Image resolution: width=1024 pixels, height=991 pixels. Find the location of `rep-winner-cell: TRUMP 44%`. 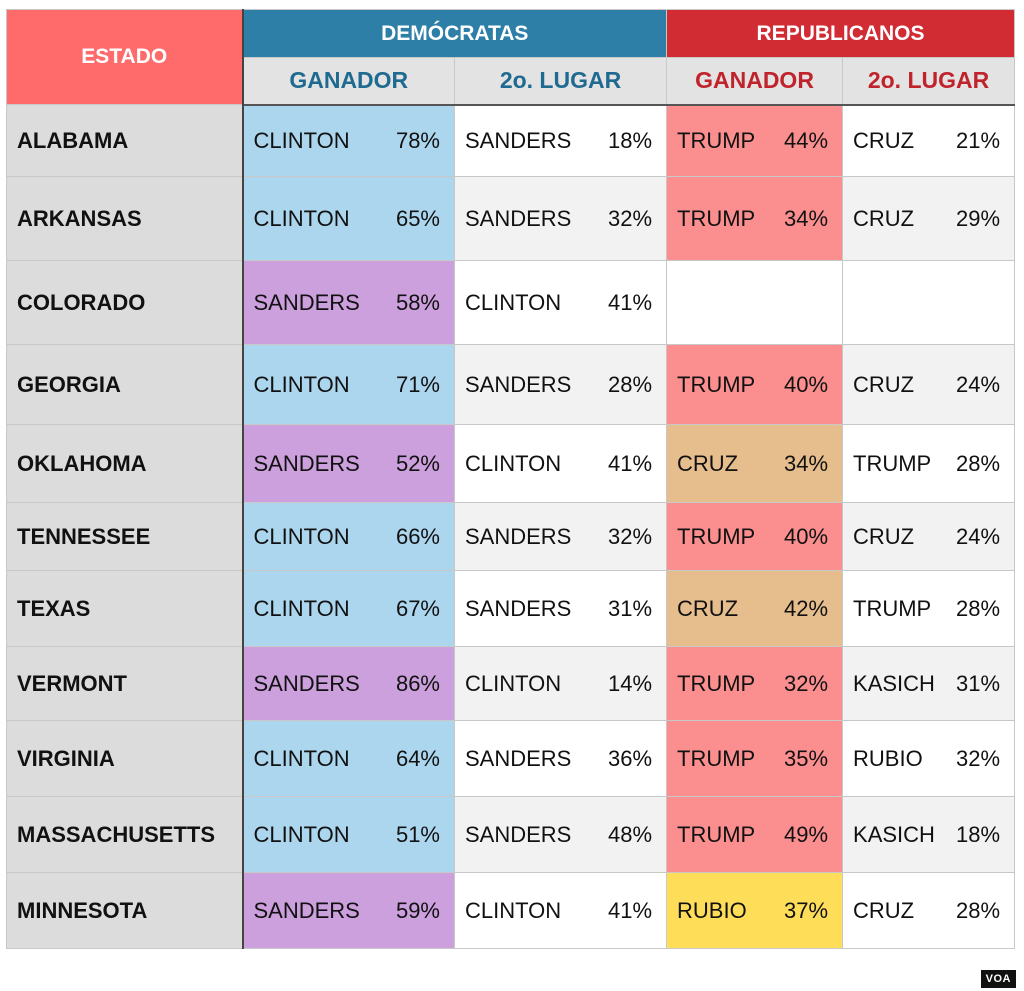

rep-winner-cell: TRUMP 44% is located at coordinates (755, 140).